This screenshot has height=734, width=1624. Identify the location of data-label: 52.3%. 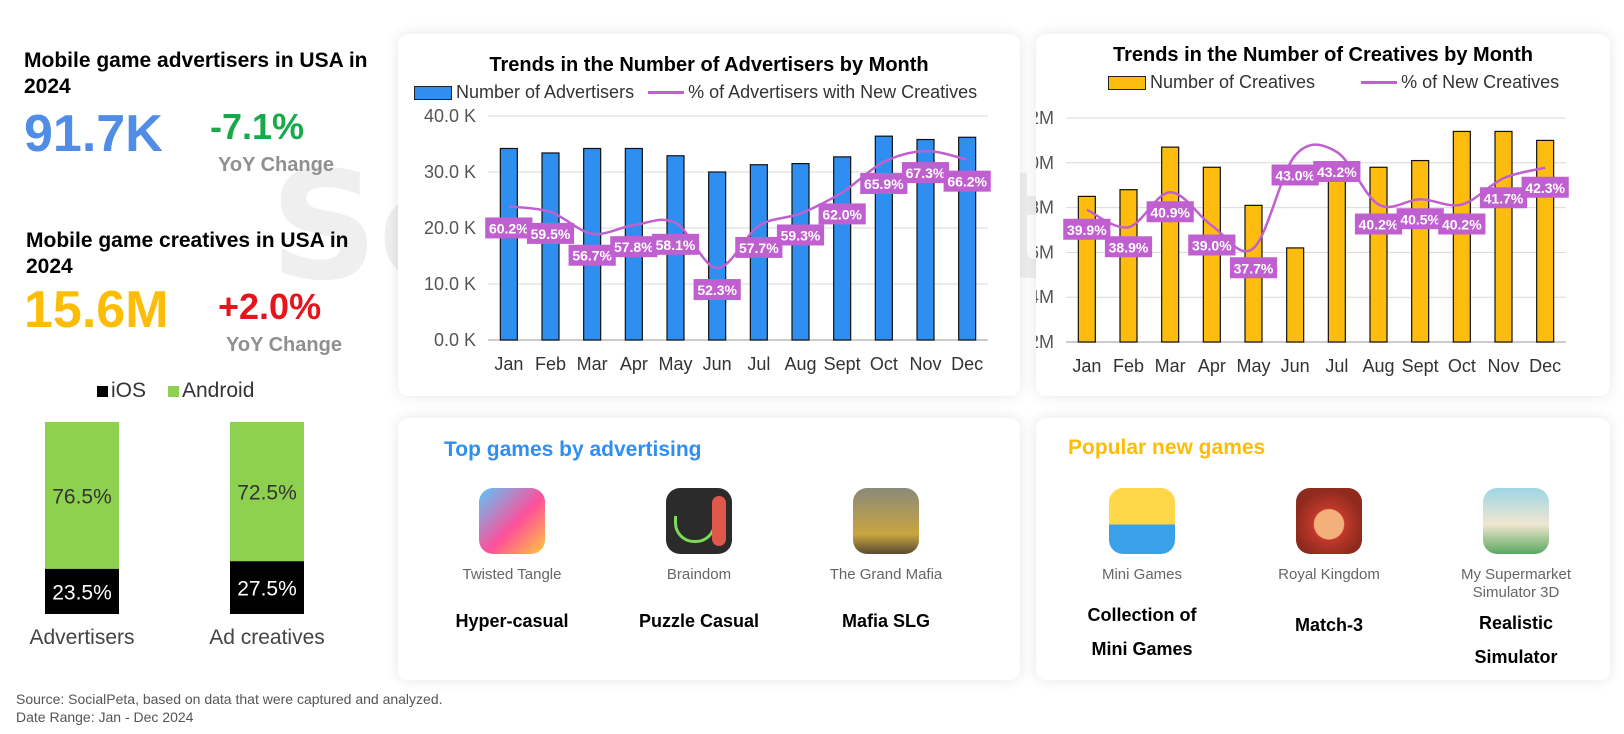
(717, 290).